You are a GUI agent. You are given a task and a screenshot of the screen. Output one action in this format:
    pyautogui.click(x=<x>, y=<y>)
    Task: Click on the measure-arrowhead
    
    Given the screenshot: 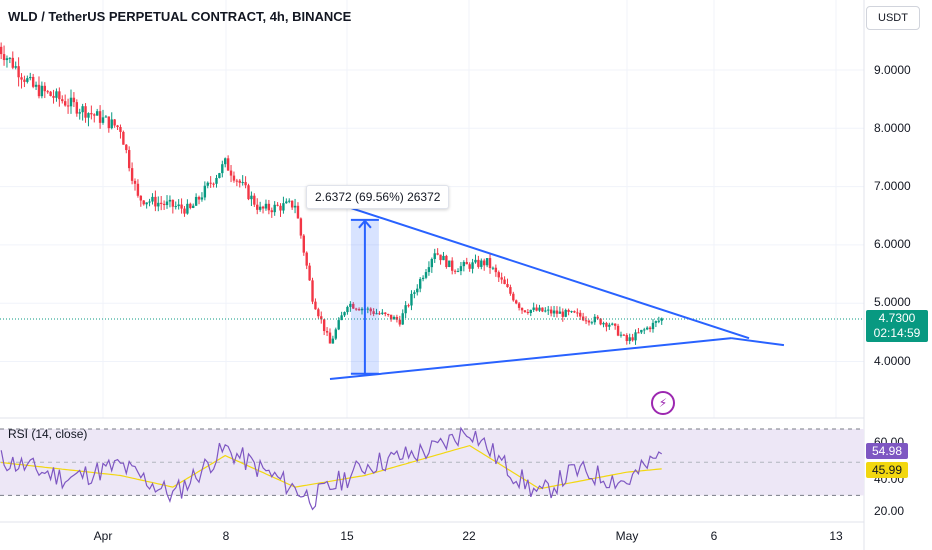 What is the action you would take?
    pyautogui.click(x=365, y=224)
    